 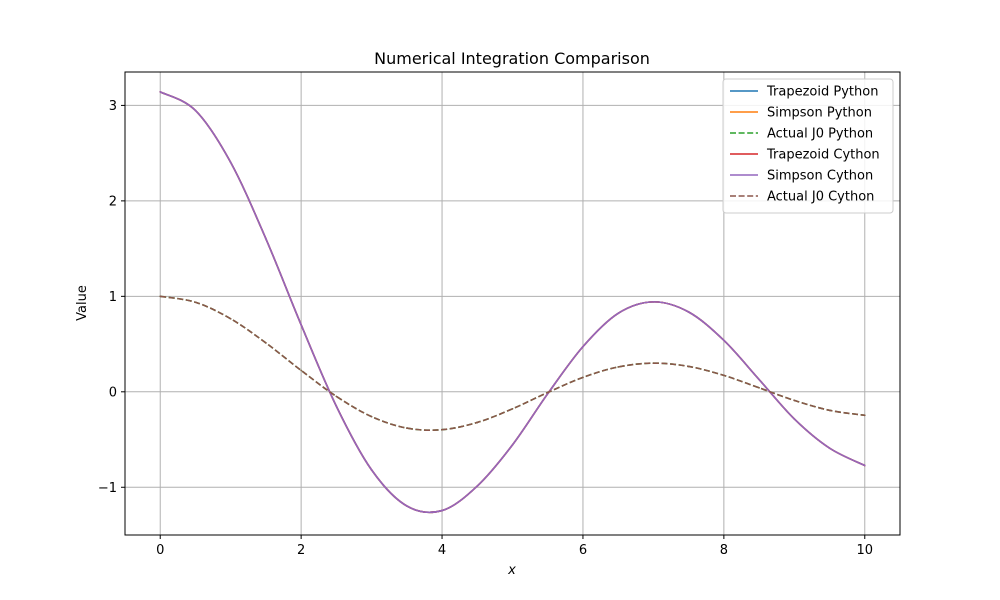 I want to click on legend-item: Simpson Cython, so click(x=801, y=176).